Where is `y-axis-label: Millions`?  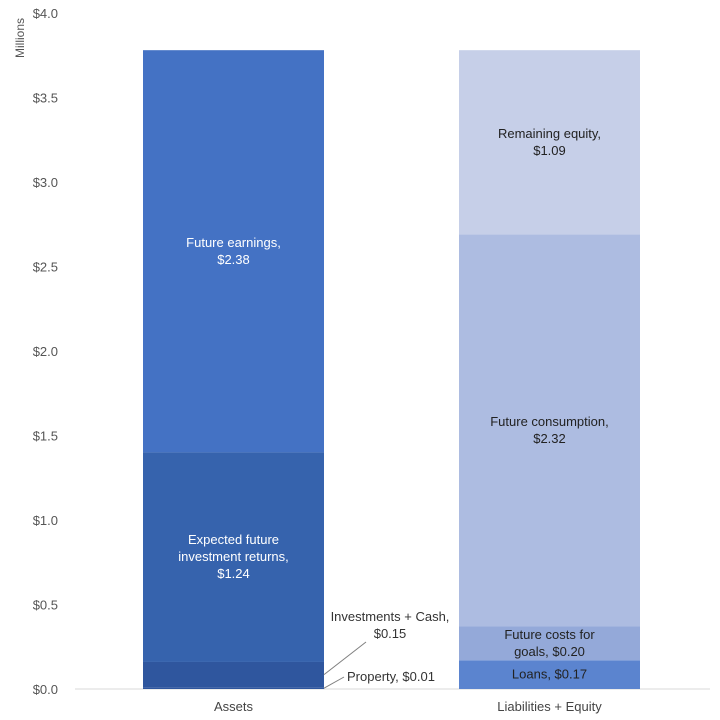 y-axis-label: Millions is located at coordinates (20, 38).